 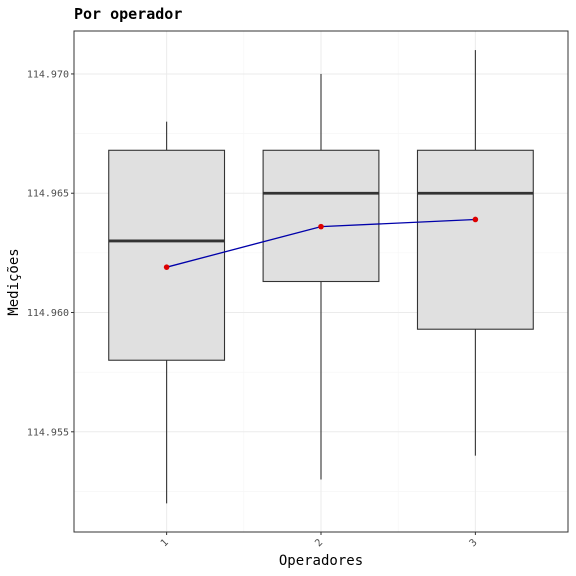 What do you see at coordinates (48, 432) in the screenshot?
I see `y-tick-label: 114.955` at bounding box center [48, 432].